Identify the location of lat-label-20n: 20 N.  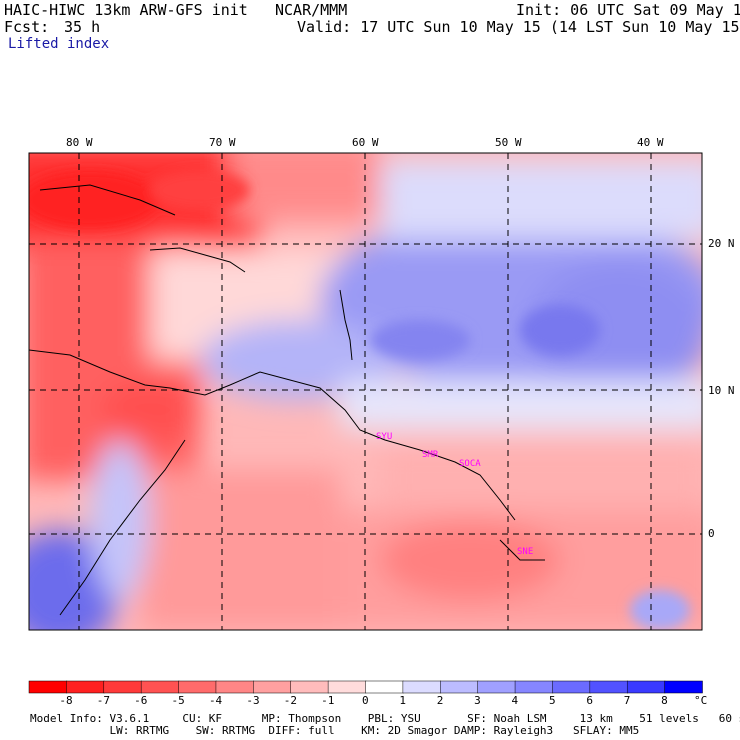
(721, 243).